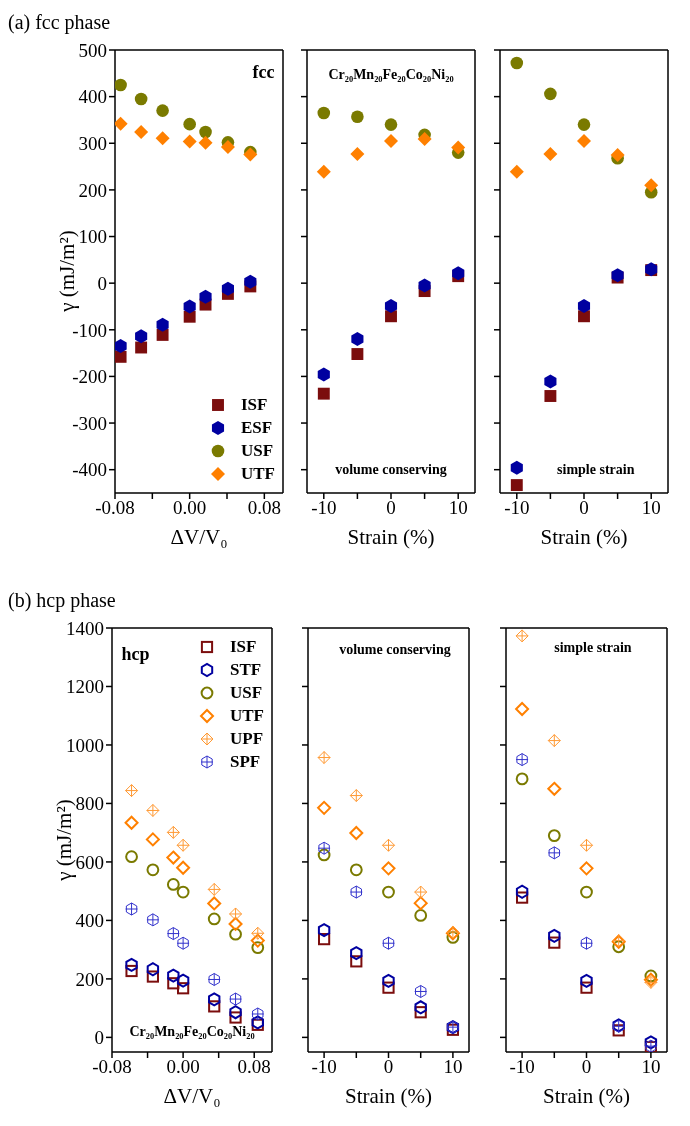 The image size is (690, 1126). What do you see at coordinates (64, 839) in the screenshot?
I see `y-axis-title: γ (mJ/m²)` at bounding box center [64, 839].